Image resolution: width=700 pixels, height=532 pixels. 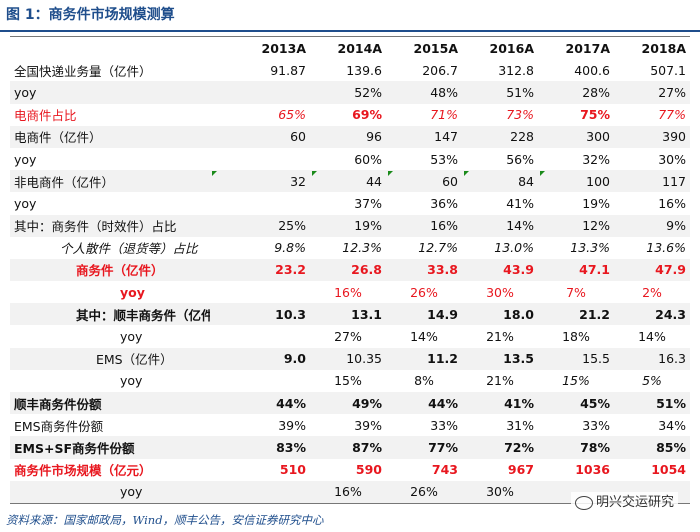 I want to click on table-cell: 9.0, so click(x=260, y=358).